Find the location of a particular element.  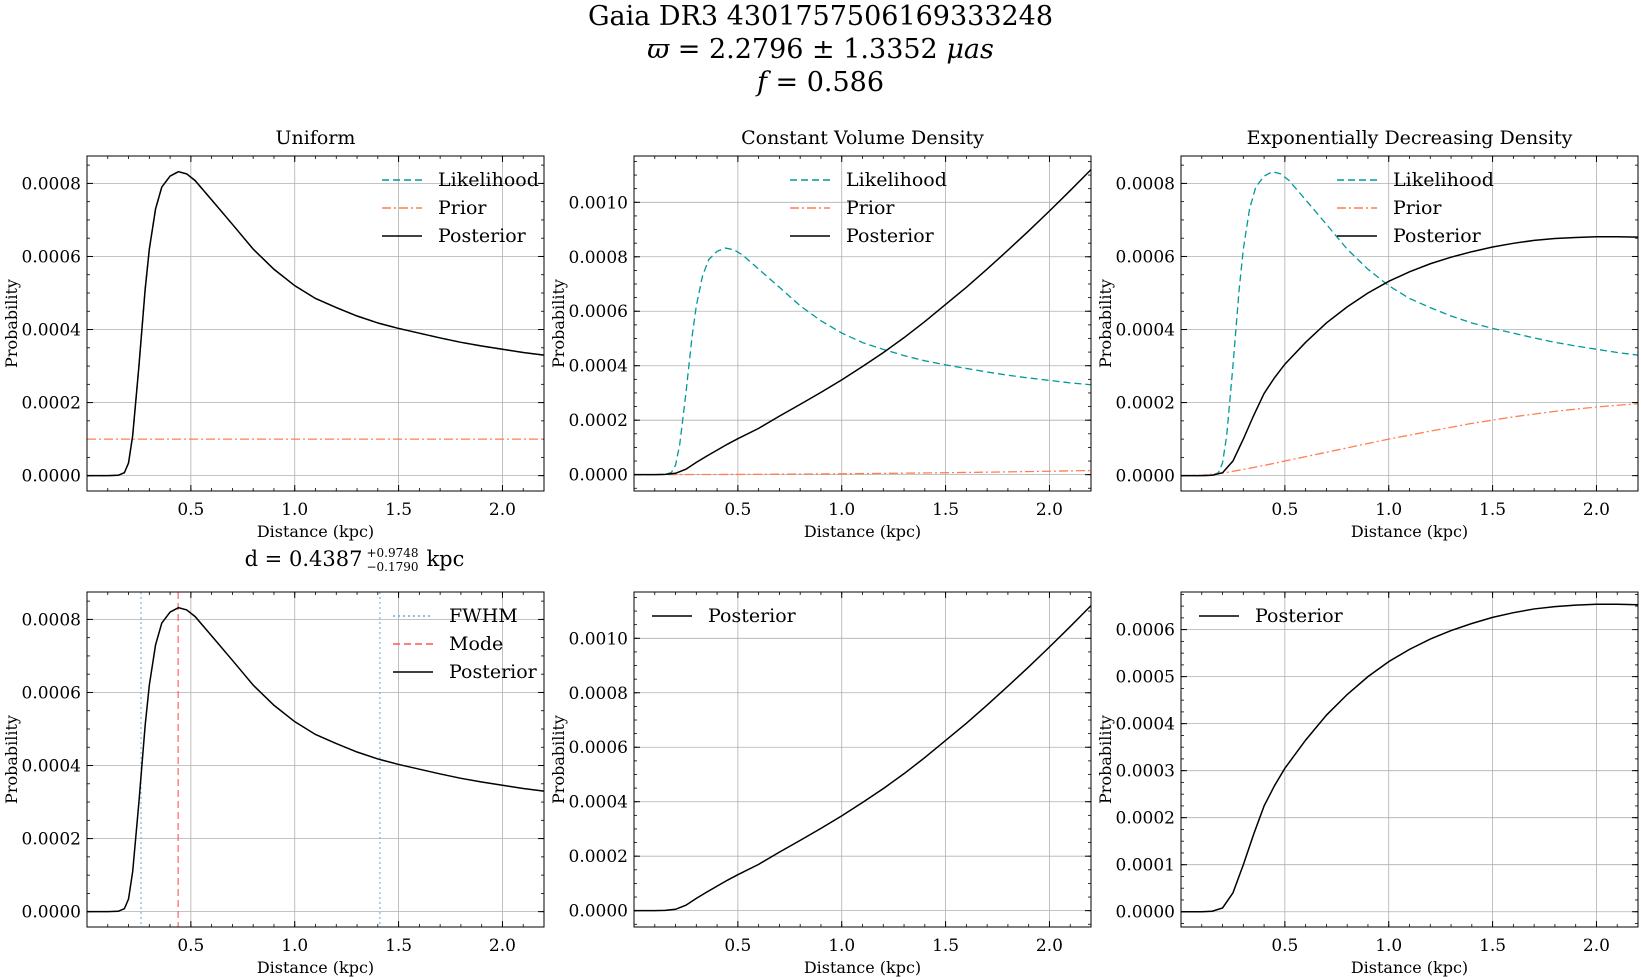

parallax-value: = 2.2796 ± 1.3352 is located at coordinates (807, 49).